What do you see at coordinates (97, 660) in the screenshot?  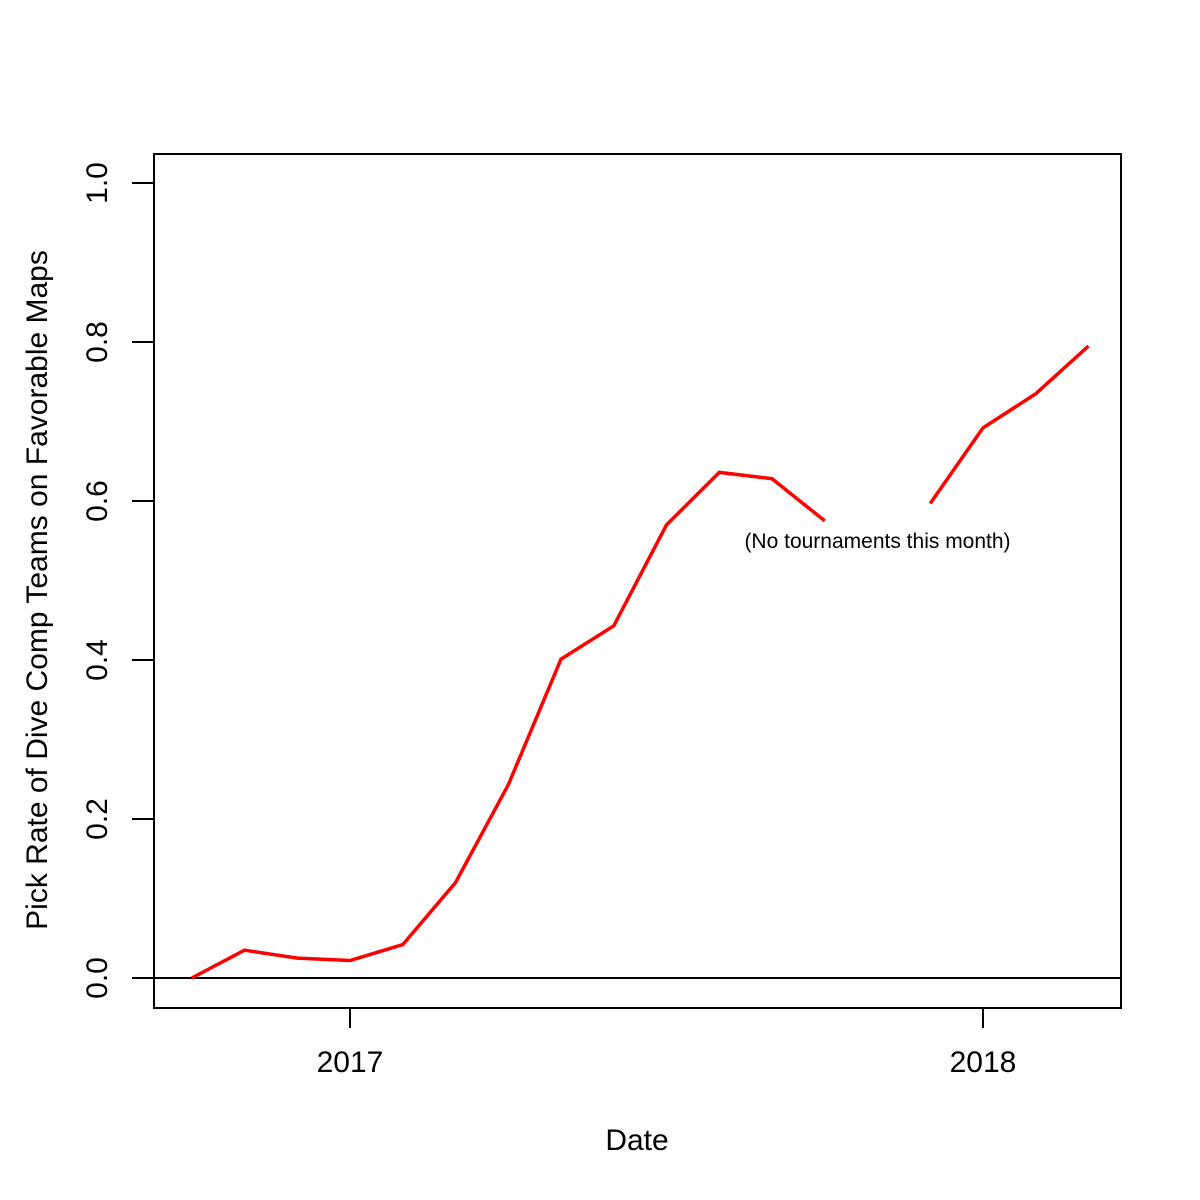 I see `y-tick-label: 0.4` at bounding box center [97, 660].